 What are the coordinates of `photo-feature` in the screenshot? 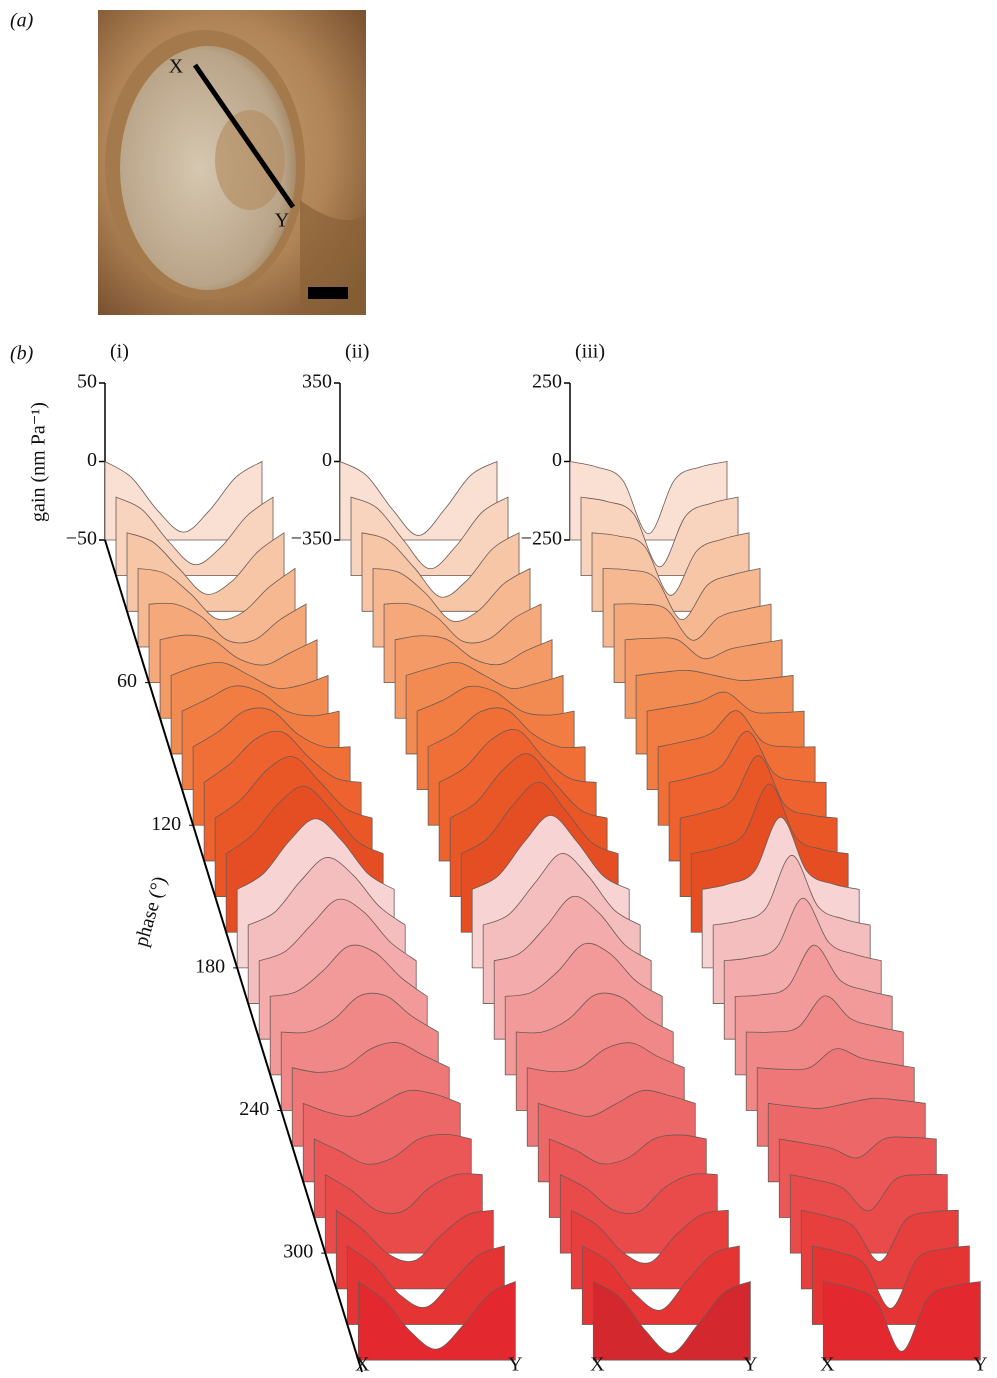 It's located at (250, 160).